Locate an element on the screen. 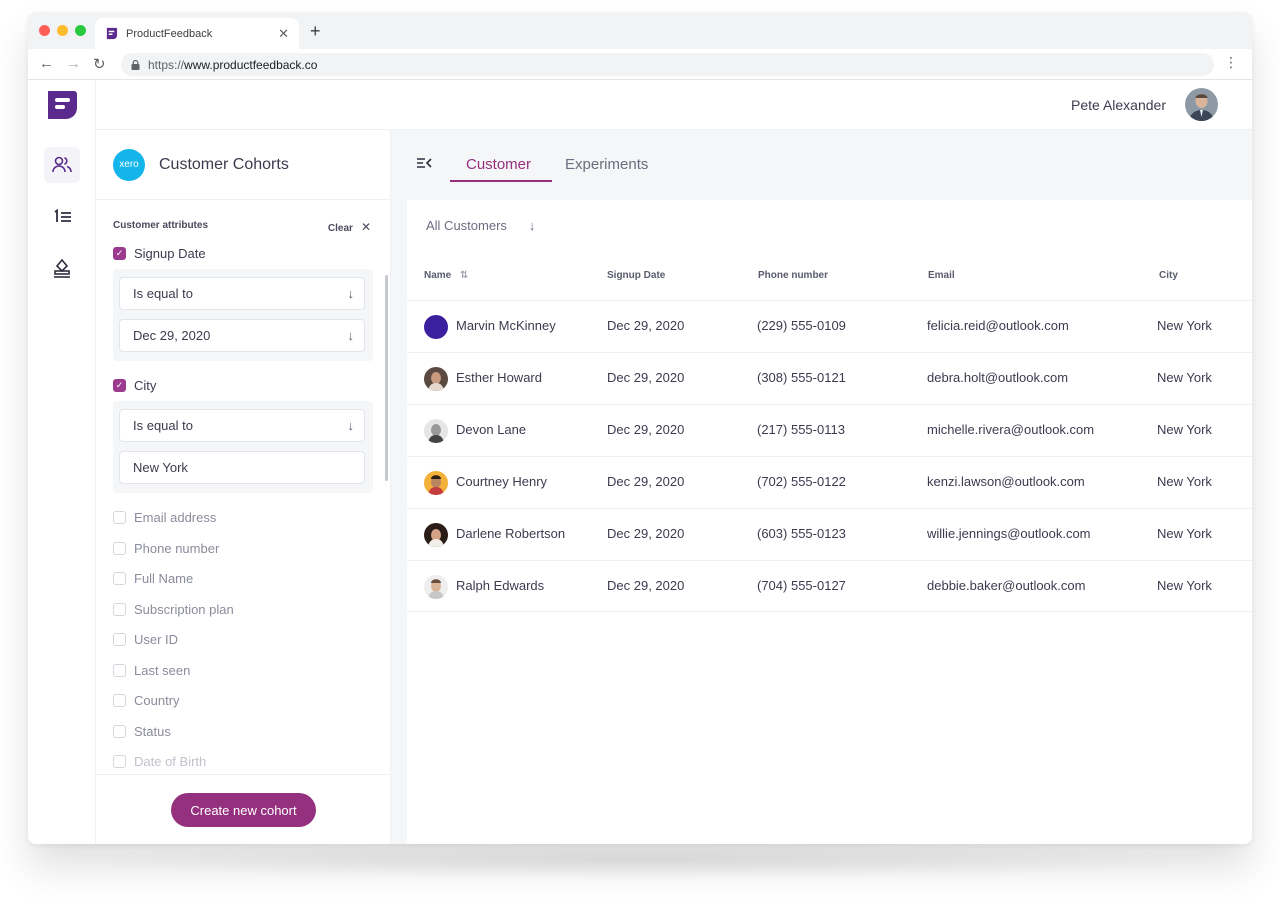 This screenshot has height=913, width=1280. email: felicia.reid@outlook.com is located at coordinates (998, 325).